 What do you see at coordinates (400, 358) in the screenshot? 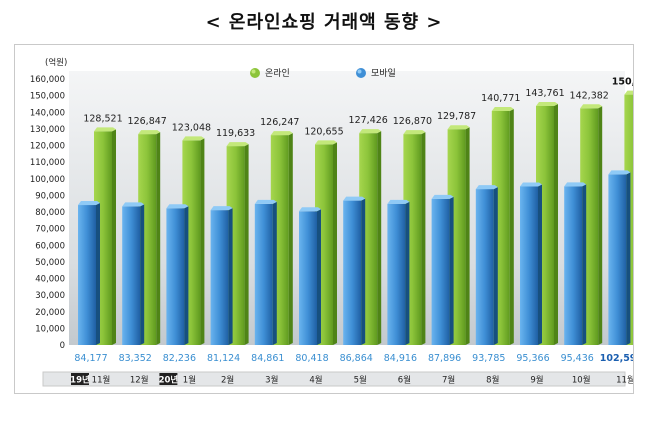
I see `mobile-value-label: 84,916` at bounding box center [400, 358].